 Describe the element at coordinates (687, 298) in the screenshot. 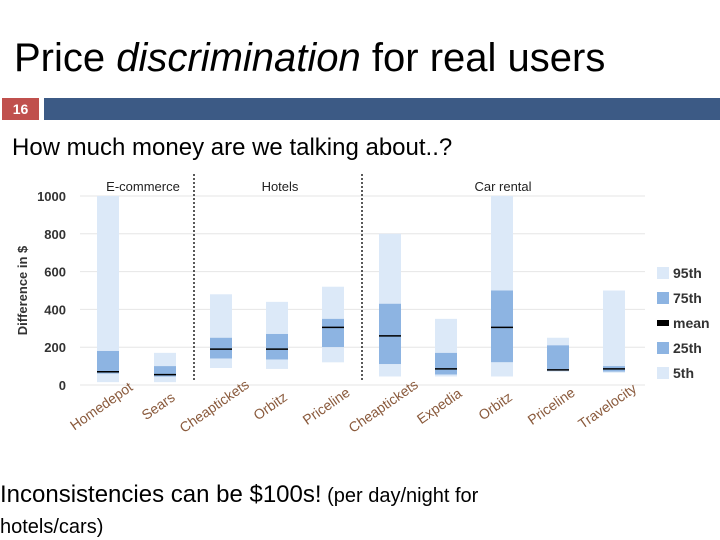

I see `legend-label: 75th` at that location.